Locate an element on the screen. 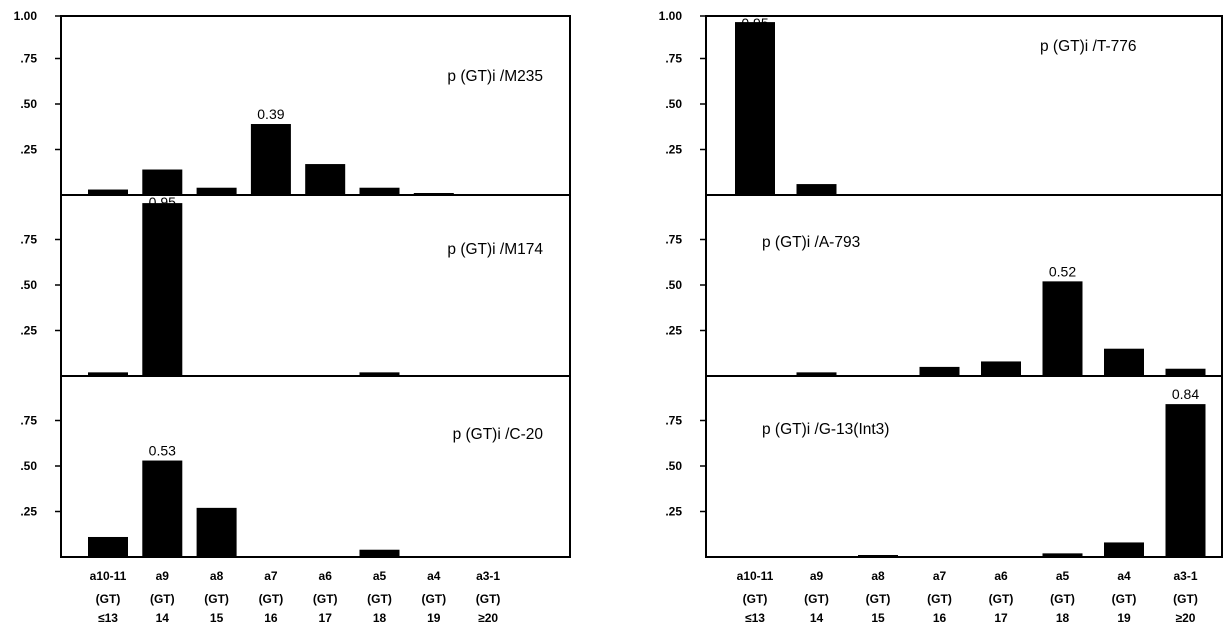  category-repeat-label: 15 is located at coordinates (217, 618).